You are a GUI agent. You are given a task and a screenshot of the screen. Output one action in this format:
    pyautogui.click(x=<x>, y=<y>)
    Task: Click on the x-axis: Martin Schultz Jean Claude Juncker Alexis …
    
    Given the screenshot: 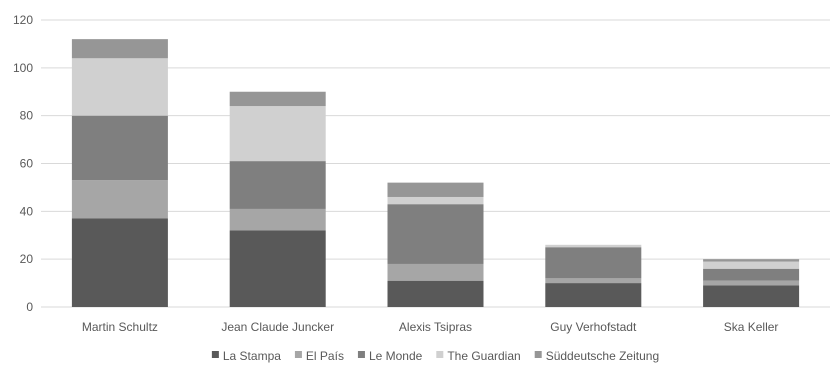 What is the action you would take?
    pyautogui.click(x=430, y=327)
    